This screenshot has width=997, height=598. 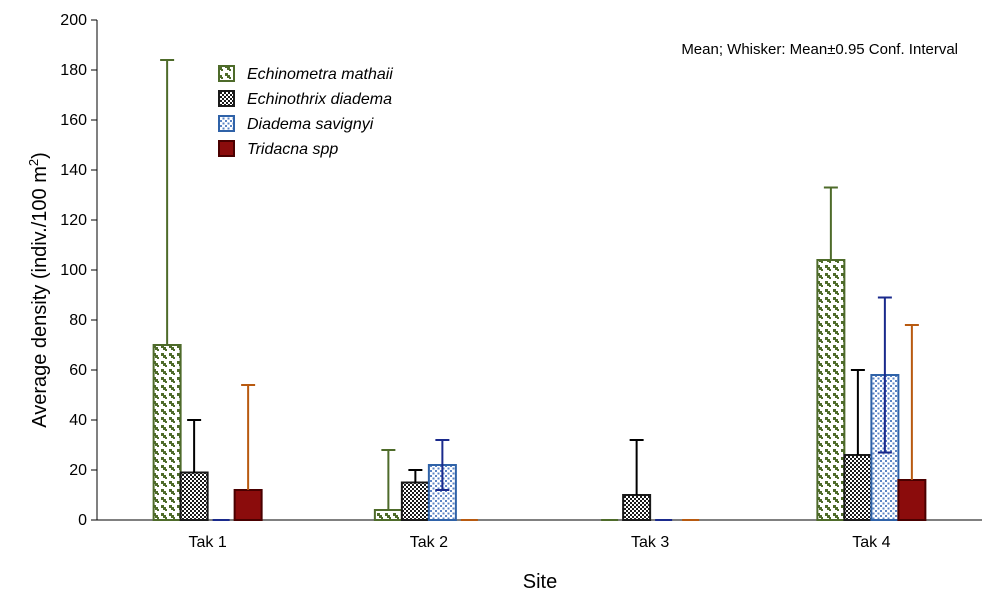 What do you see at coordinates (73, 170) in the screenshot?
I see `y-tick-label: 140` at bounding box center [73, 170].